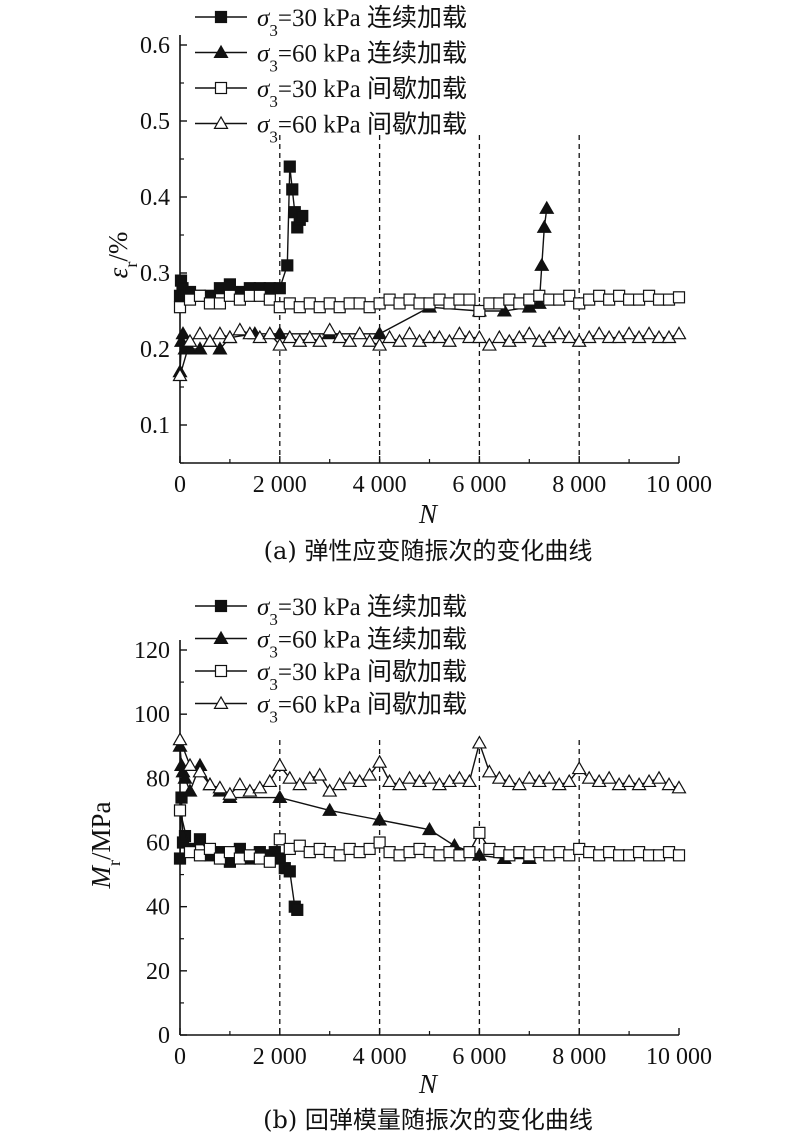 The height and width of the screenshot is (1139, 800). Describe the element at coordinates (380, 1057) in the screenshot. I see `x-tick-label: 4 000` at that location.